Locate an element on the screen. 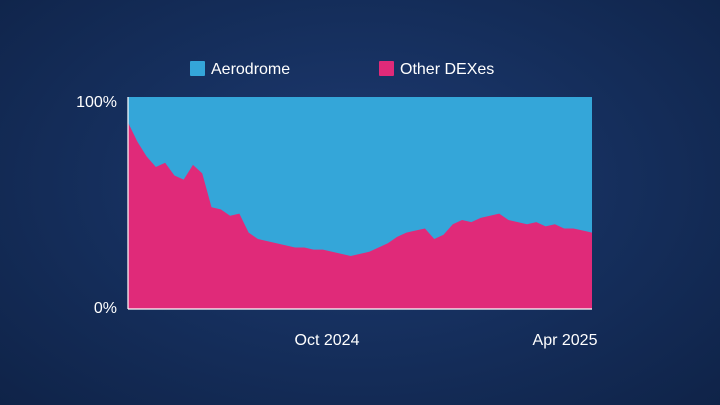 The image size is (720, 405). legend: Aerodrome Other DEXes is located at coordinates (342, 69).